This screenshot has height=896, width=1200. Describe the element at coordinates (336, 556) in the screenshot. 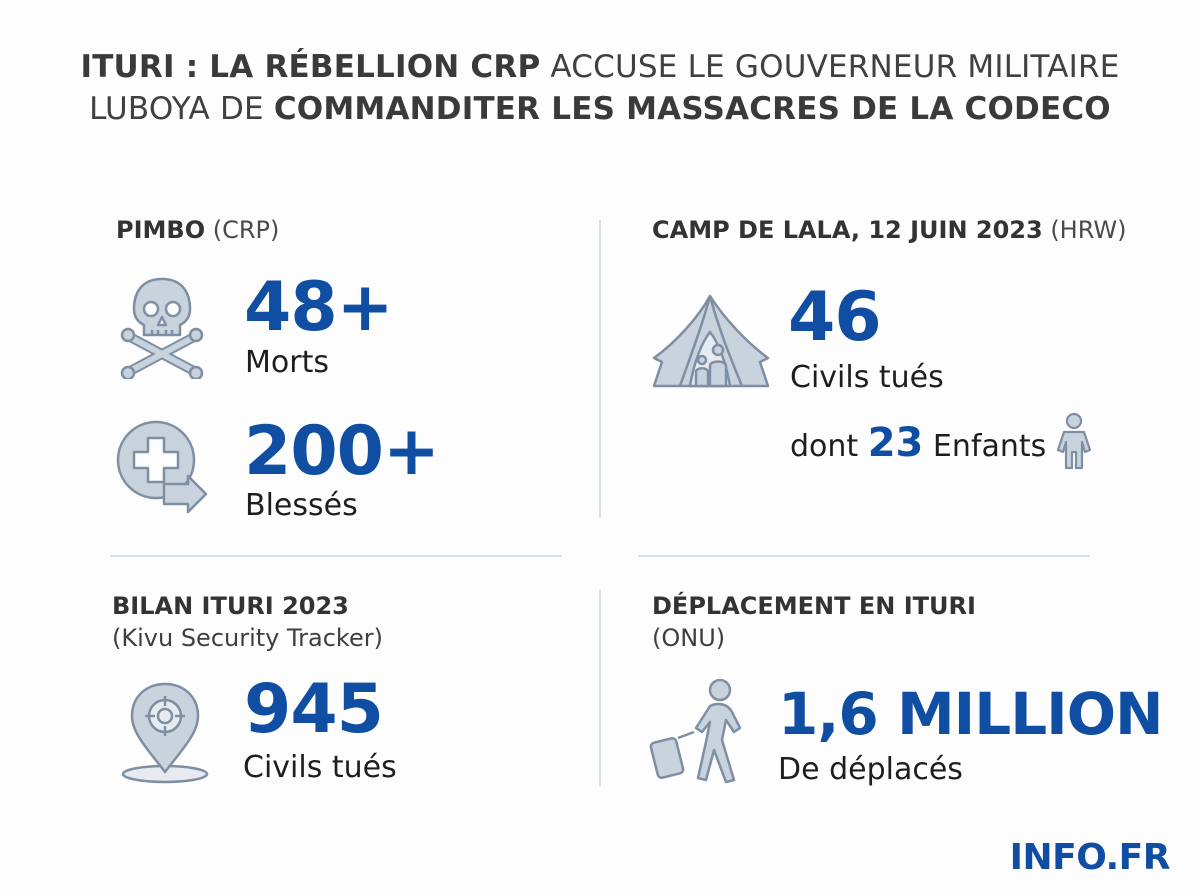

I see `divider-horizontal-left` at that location.